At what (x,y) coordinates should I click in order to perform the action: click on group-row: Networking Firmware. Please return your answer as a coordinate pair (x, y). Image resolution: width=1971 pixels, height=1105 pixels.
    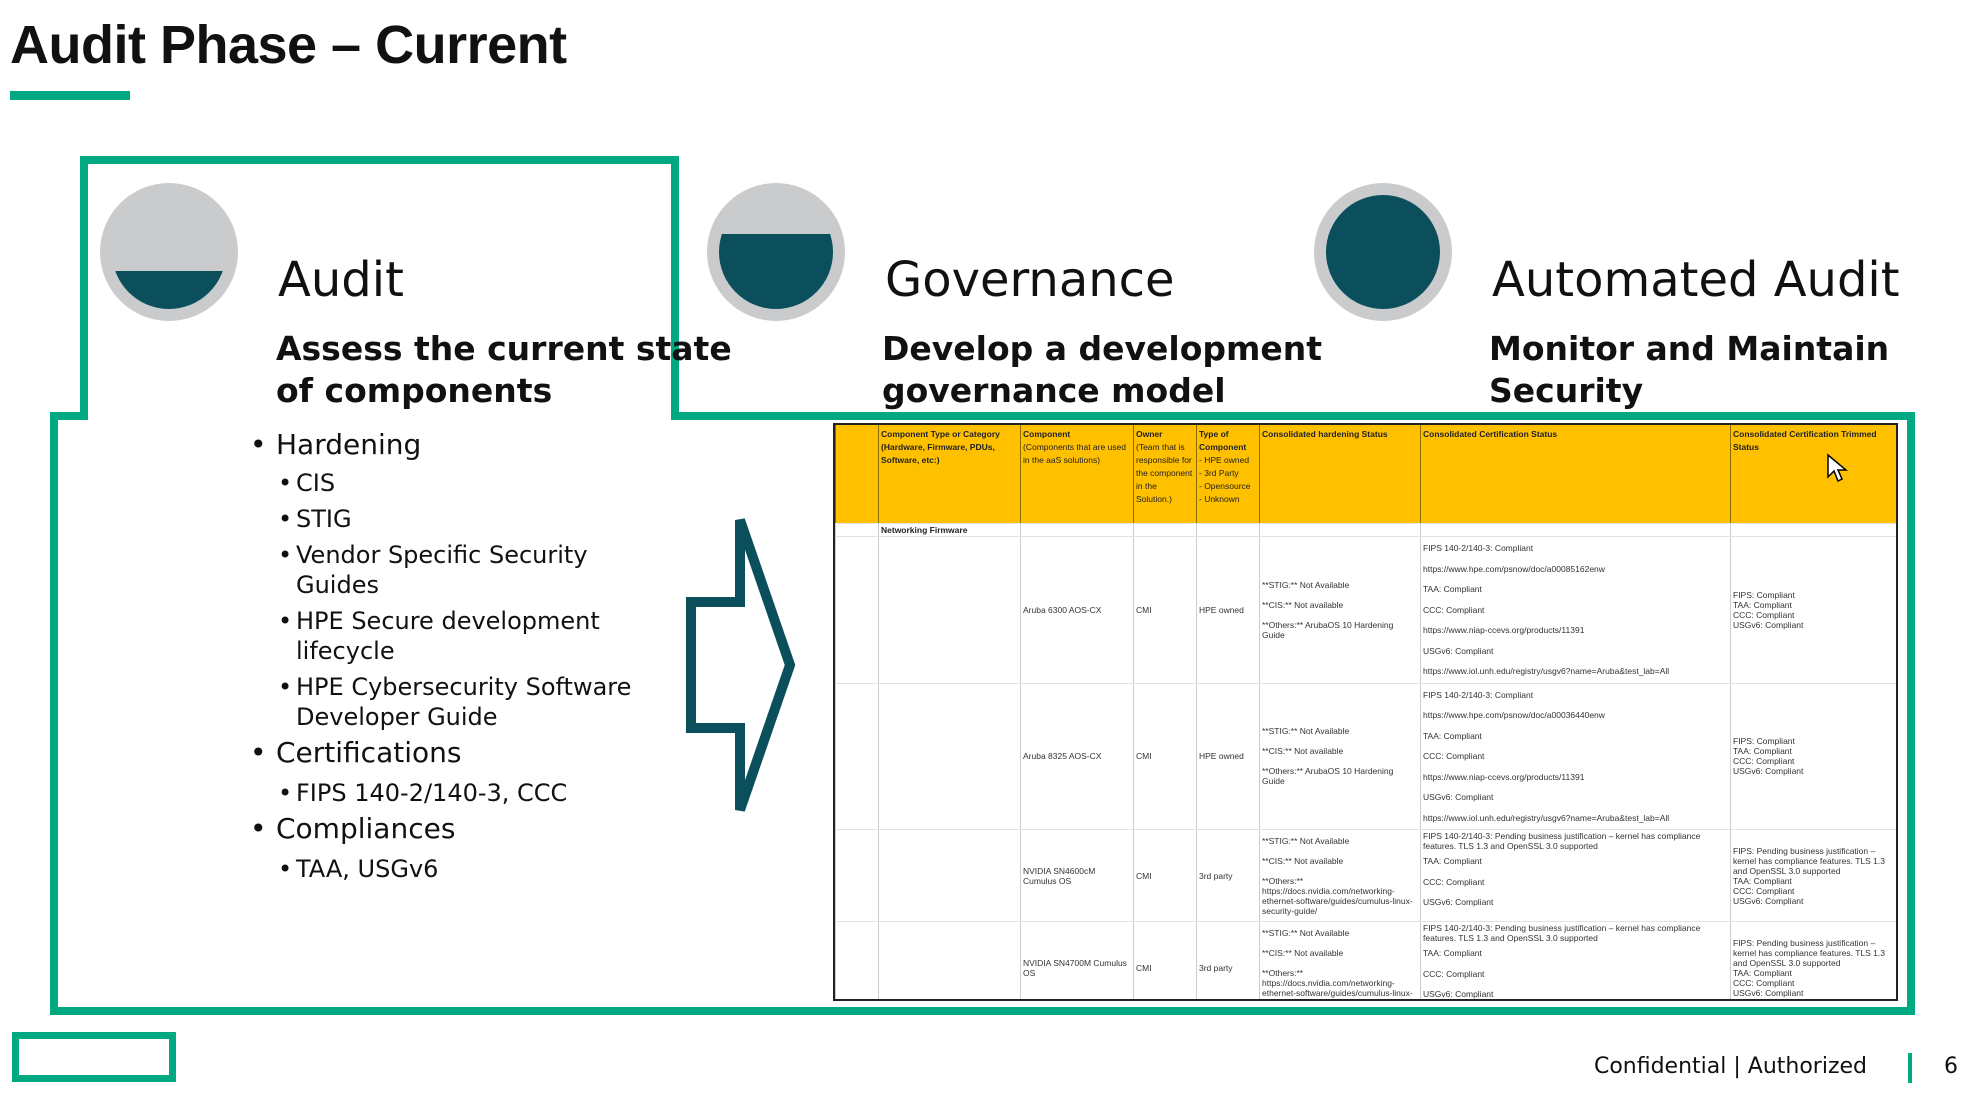
    Looking at the image, I should click on (1365, 530).